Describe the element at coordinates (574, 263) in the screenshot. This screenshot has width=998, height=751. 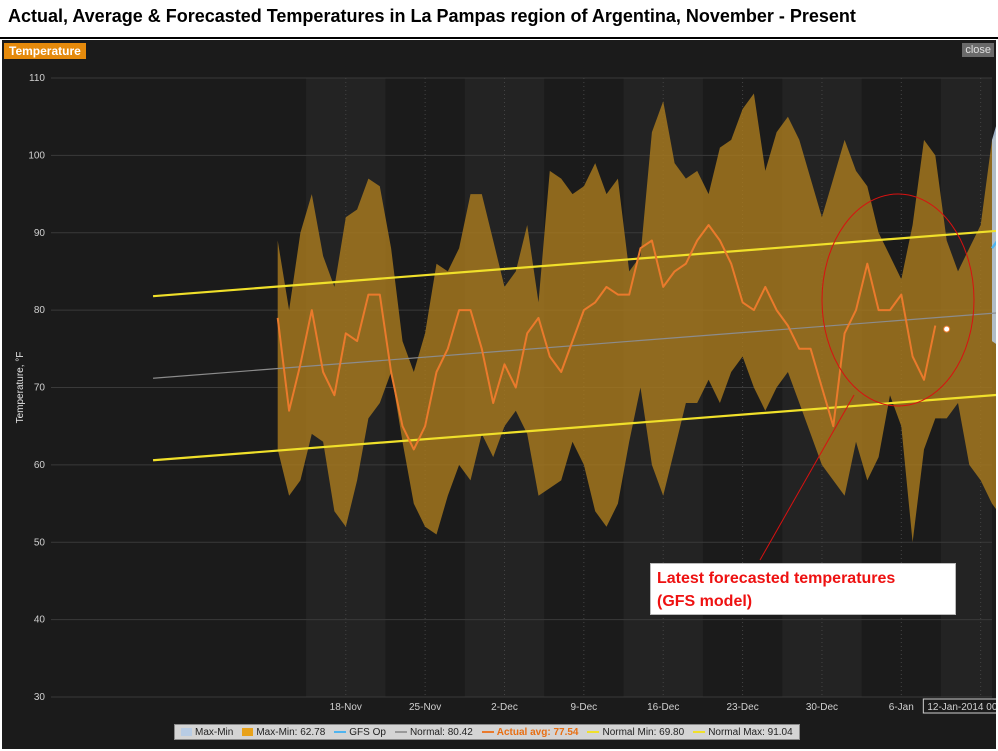
I see `normal-max-line` at that location.